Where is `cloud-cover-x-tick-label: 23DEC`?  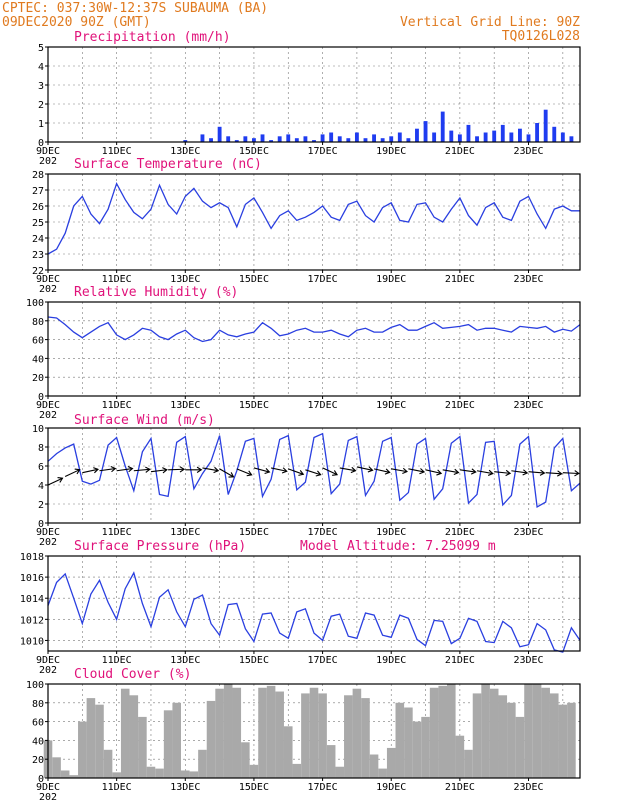 cloud-cover-x-tick-label: 23DEC is located at coordinates (528, 787).